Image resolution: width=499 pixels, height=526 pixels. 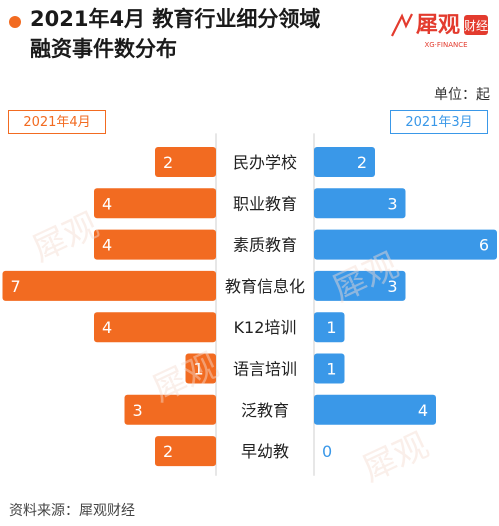 What do you see at coordinates (15, 22) in the screenshot?
I see `title-dot` at bounding box center [15, 22].